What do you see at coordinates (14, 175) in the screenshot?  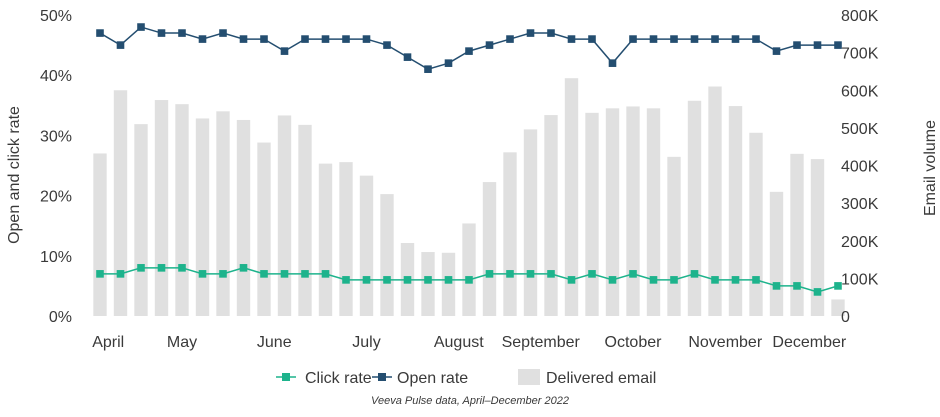 I see `left-axis-title: Open and click rate` at bounding box center [14, 175].